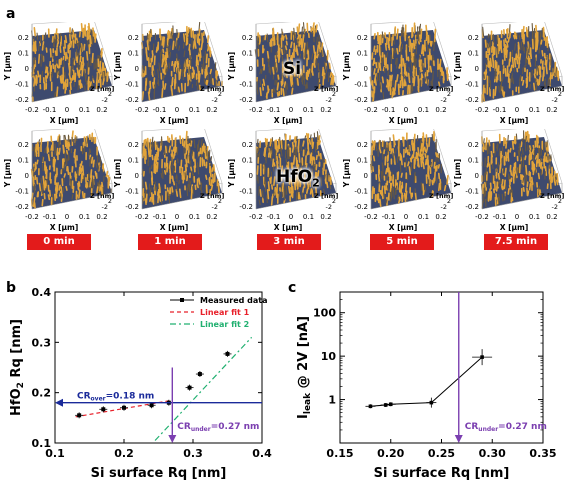  I want to click on afm-x-tick: -0.2, so click(256, 217).